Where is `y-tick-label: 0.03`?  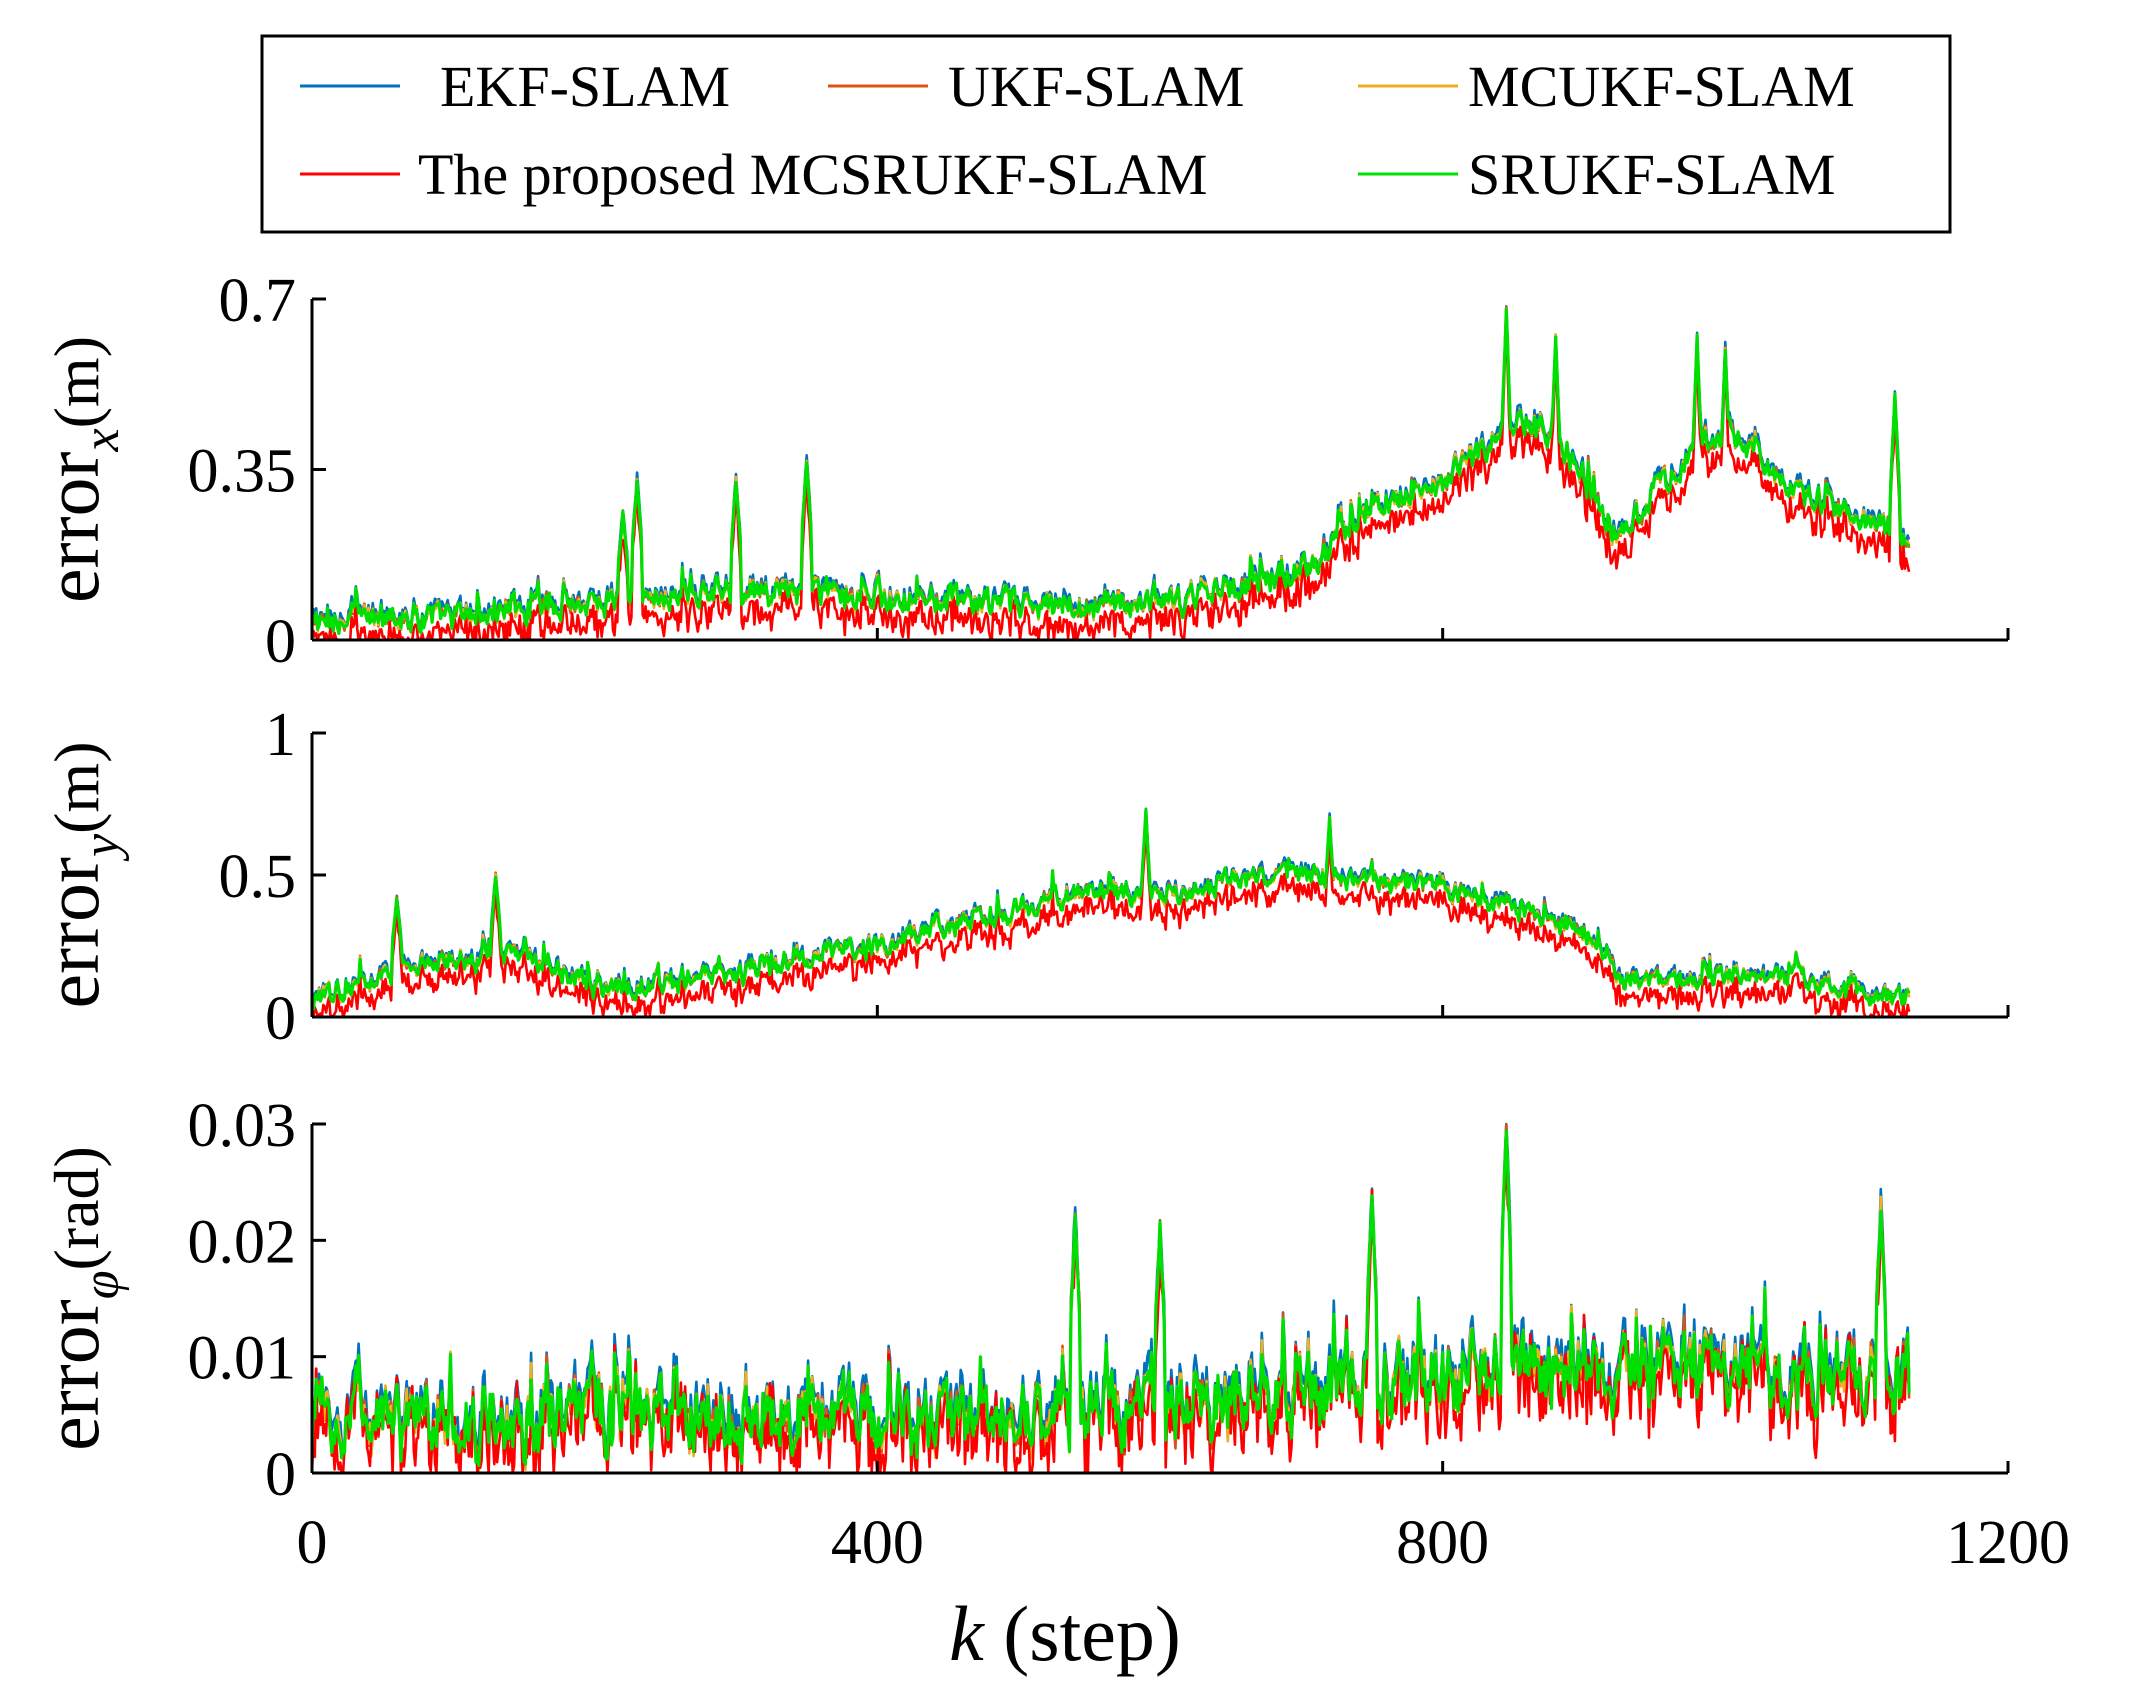
y-tick-label: 0.03 is located at coordinates (242, 1126).